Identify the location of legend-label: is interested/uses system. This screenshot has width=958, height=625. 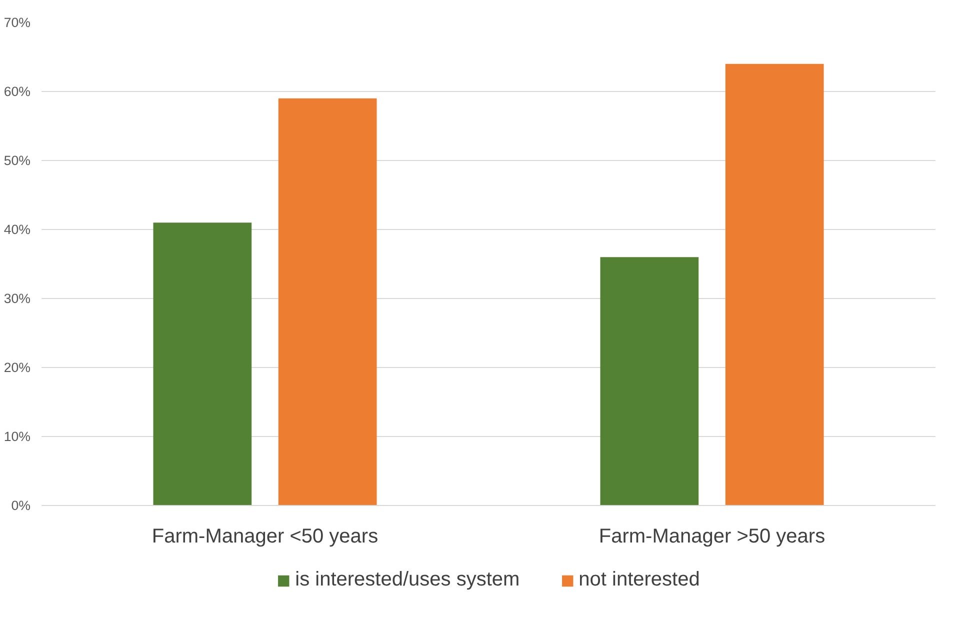
(407, 580).